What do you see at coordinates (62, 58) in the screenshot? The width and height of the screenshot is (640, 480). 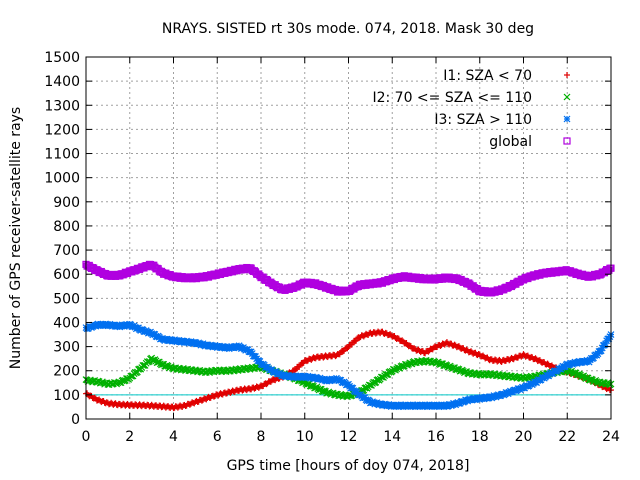 I see `y-tick-label: 1500` at bounding box center [62, 58].